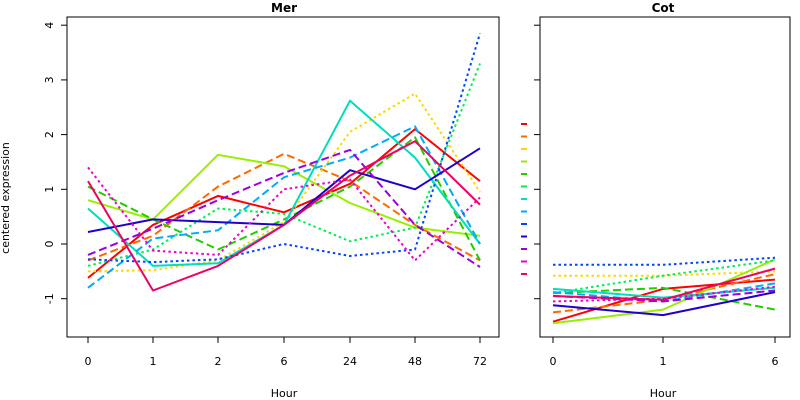 The width and height of the screenshot is (800, 400). Describe the element at coordinates (49, 79) in the screenshot. I see `y-tick-label: 3` at that location.